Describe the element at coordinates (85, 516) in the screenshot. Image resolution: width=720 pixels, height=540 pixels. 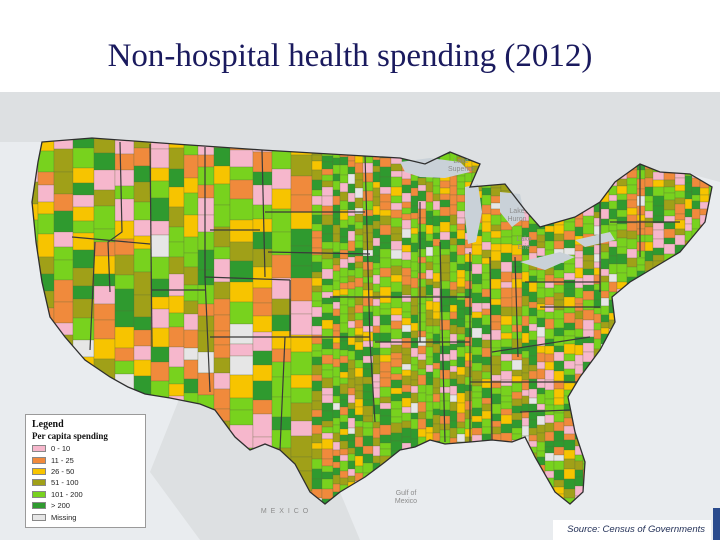
I see `legend-item: Missing` at that location.